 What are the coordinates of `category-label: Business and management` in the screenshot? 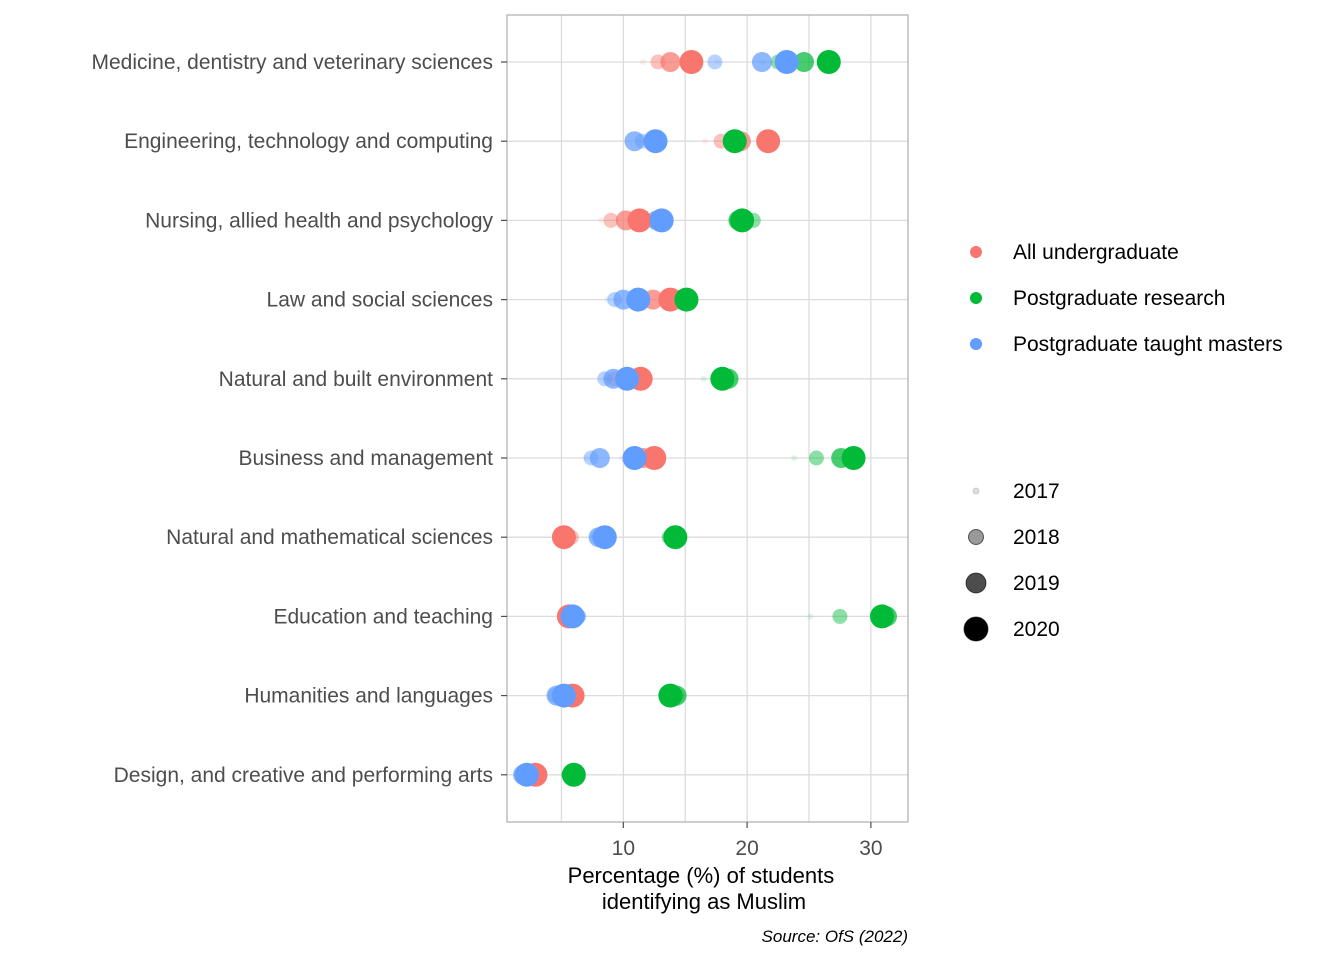 It's located at (366, 458).